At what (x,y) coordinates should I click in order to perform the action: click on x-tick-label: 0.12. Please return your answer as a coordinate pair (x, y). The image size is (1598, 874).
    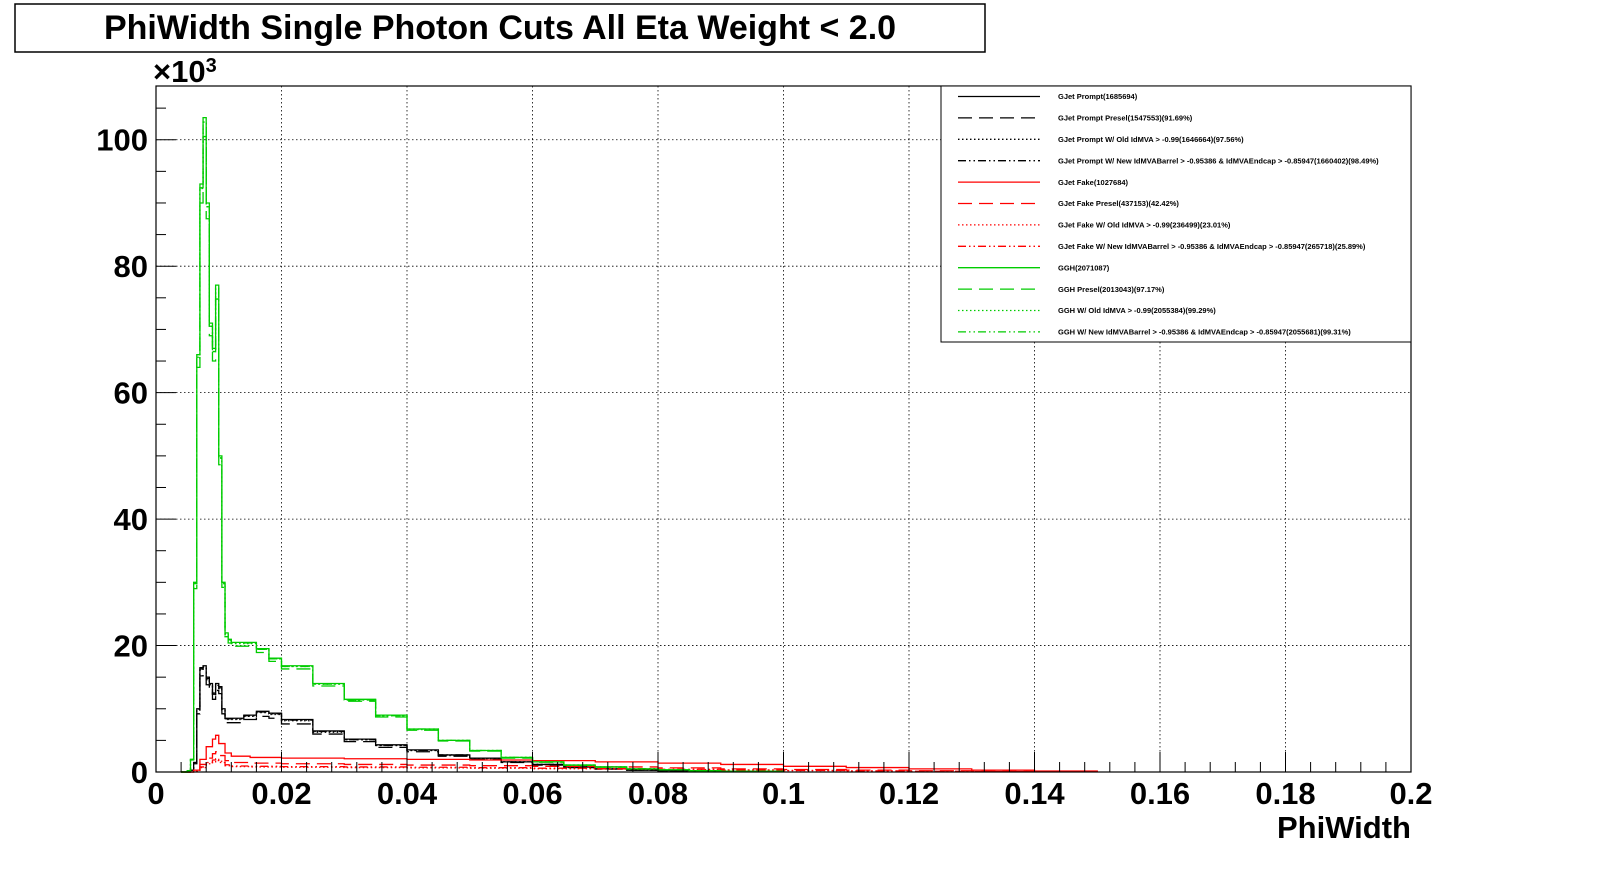
    Looking at the image, I should click on (909, 793).